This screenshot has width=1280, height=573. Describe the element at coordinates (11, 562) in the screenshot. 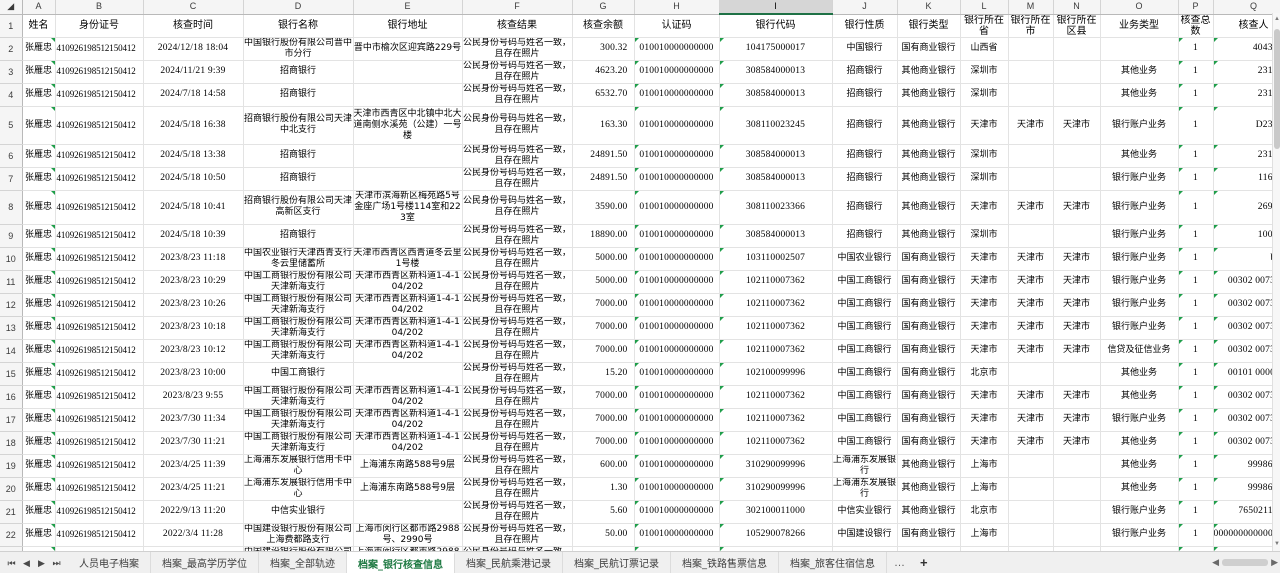

I see `first-sheet-icon: ⏮` at that location.